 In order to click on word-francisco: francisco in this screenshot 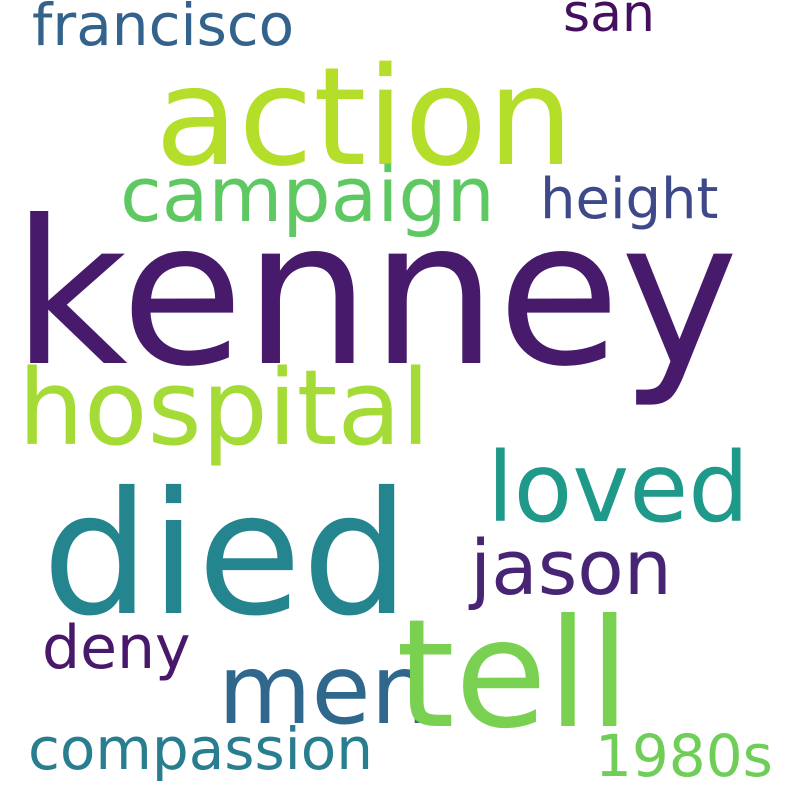, I will do `click(163, 29)`.